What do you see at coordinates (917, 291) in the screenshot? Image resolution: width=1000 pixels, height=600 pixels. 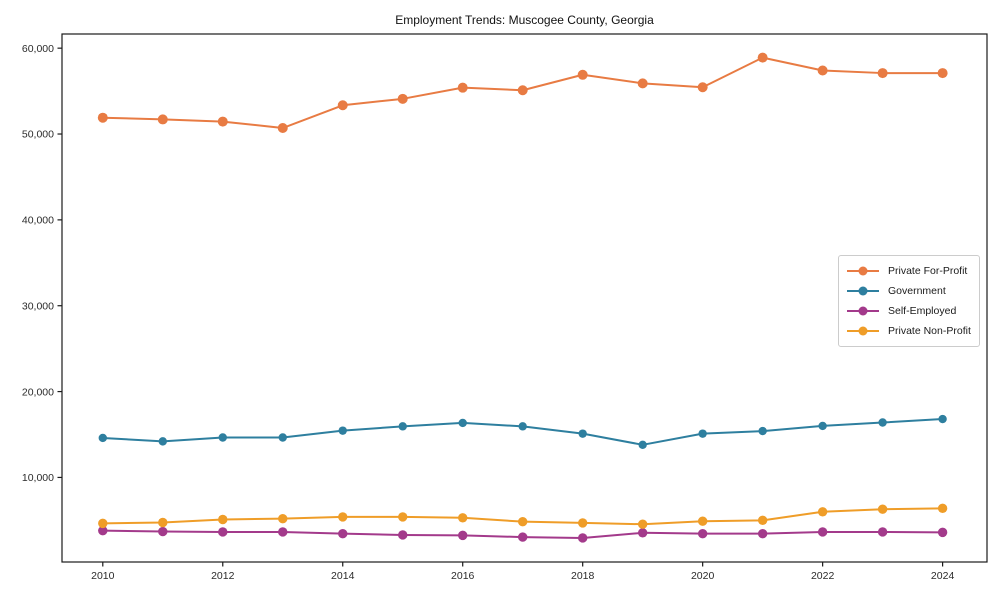 I see `legend-label: Government` at bounding box center [917, 291].